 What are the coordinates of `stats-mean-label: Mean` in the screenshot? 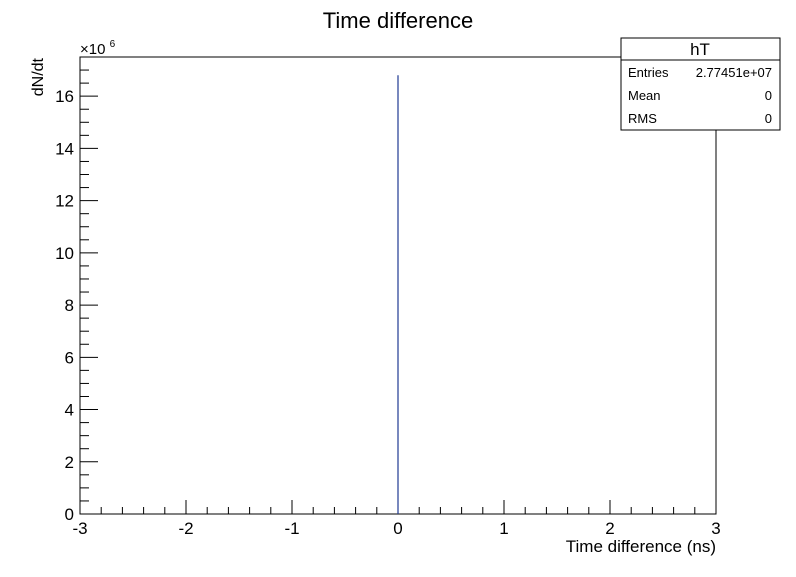 It's located at (644, 95).